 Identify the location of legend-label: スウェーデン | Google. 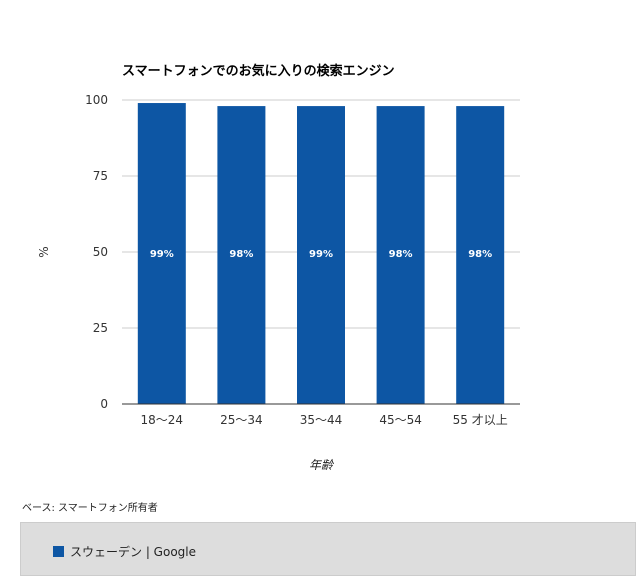
(133, 552).